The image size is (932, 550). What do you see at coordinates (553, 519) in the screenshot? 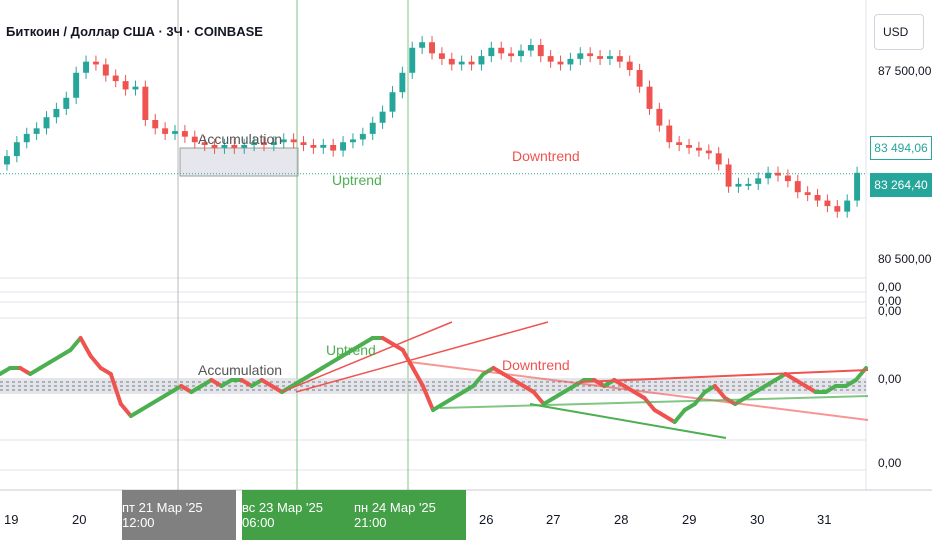
I see `time-label-27: 27` at bounding box center [553, 519].